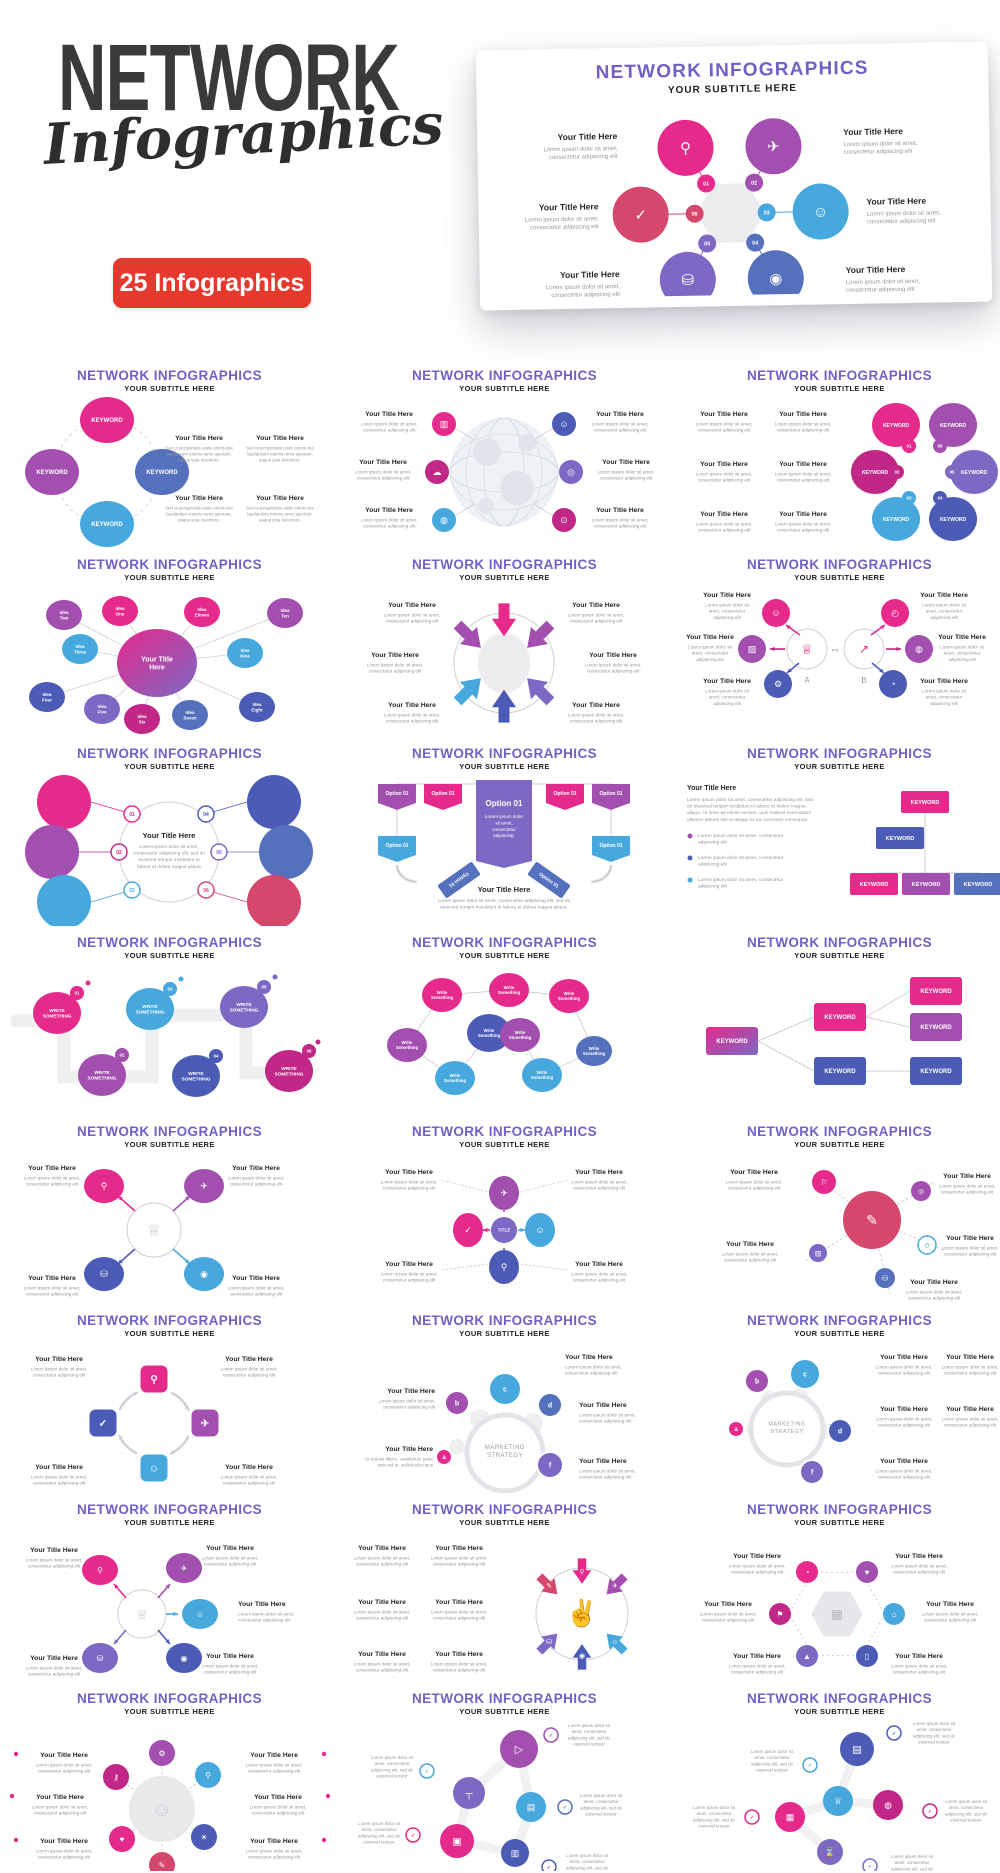  Describe the element at coordinates (503, 822) in the screenshot. I see `svg-text: sit amet,` at that location.